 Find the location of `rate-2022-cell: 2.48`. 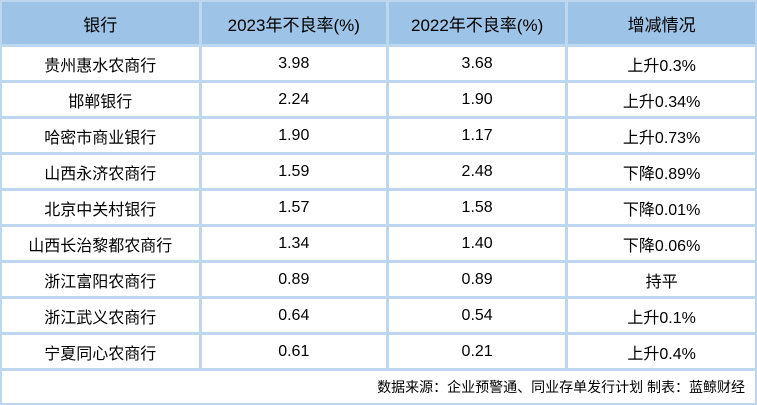

rate-2022-cell: 2.48 is located at coordinates (478, 172).